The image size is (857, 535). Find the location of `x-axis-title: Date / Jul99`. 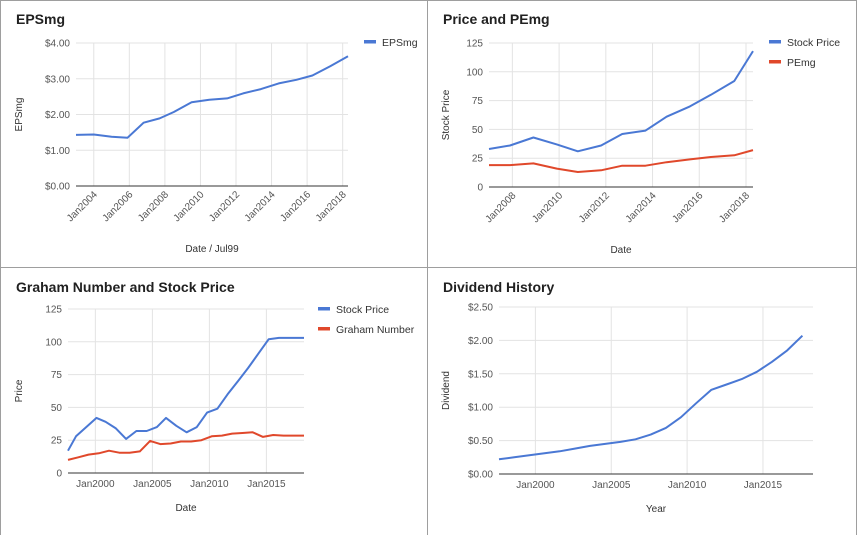

x-axis-title: Date / Jul99 is located at coordinates (212, 249).